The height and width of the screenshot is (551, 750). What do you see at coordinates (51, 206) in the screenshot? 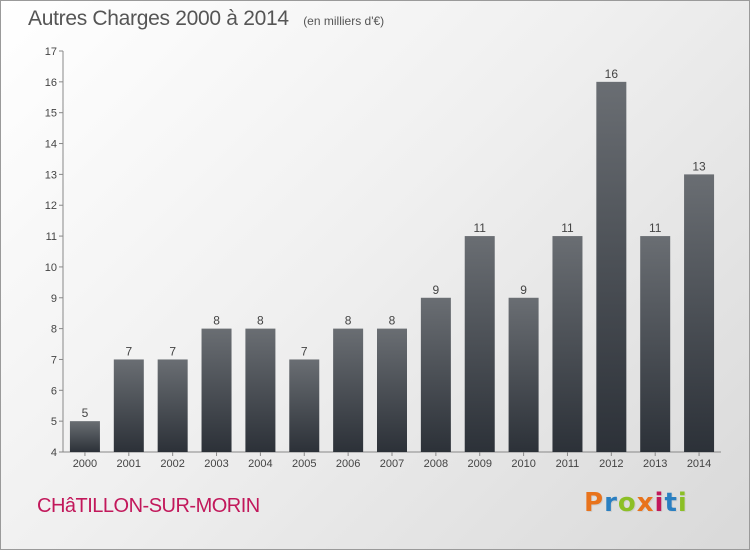
I see `y-tick-label: 12` at bounding box center [51, 206].